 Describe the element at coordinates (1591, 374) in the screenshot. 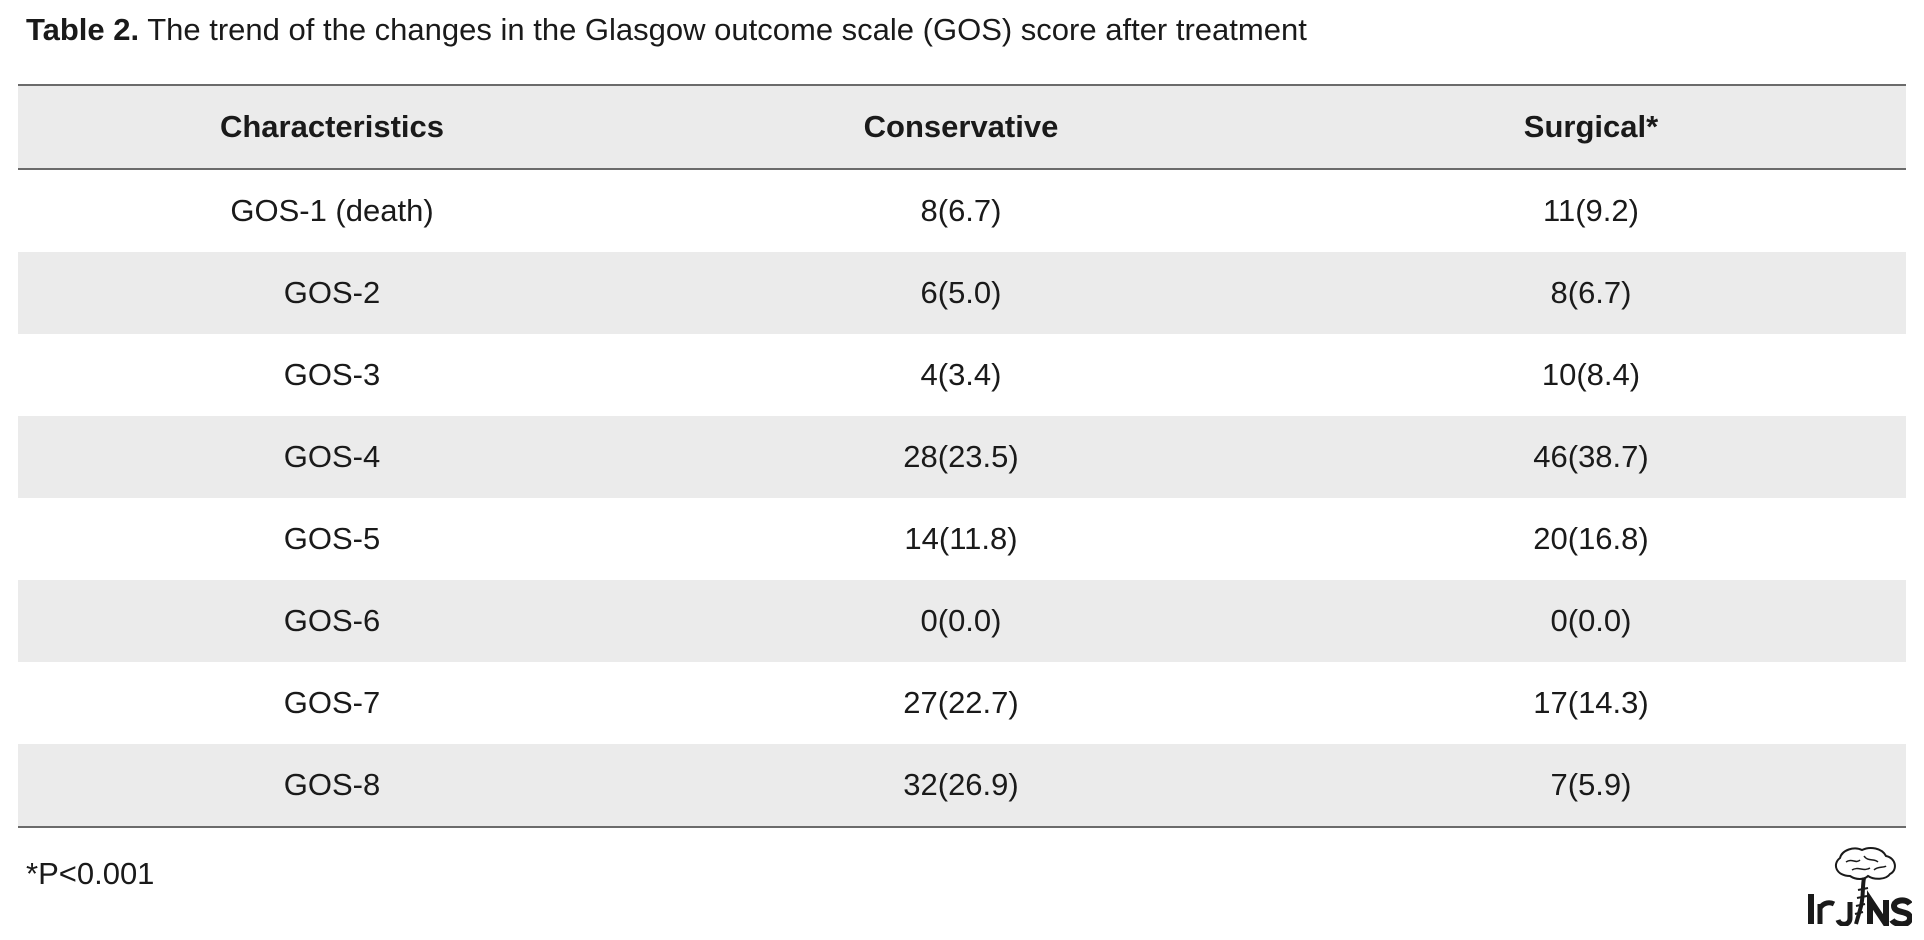

I see `cell-surgical: 10(8.4)` at that location.